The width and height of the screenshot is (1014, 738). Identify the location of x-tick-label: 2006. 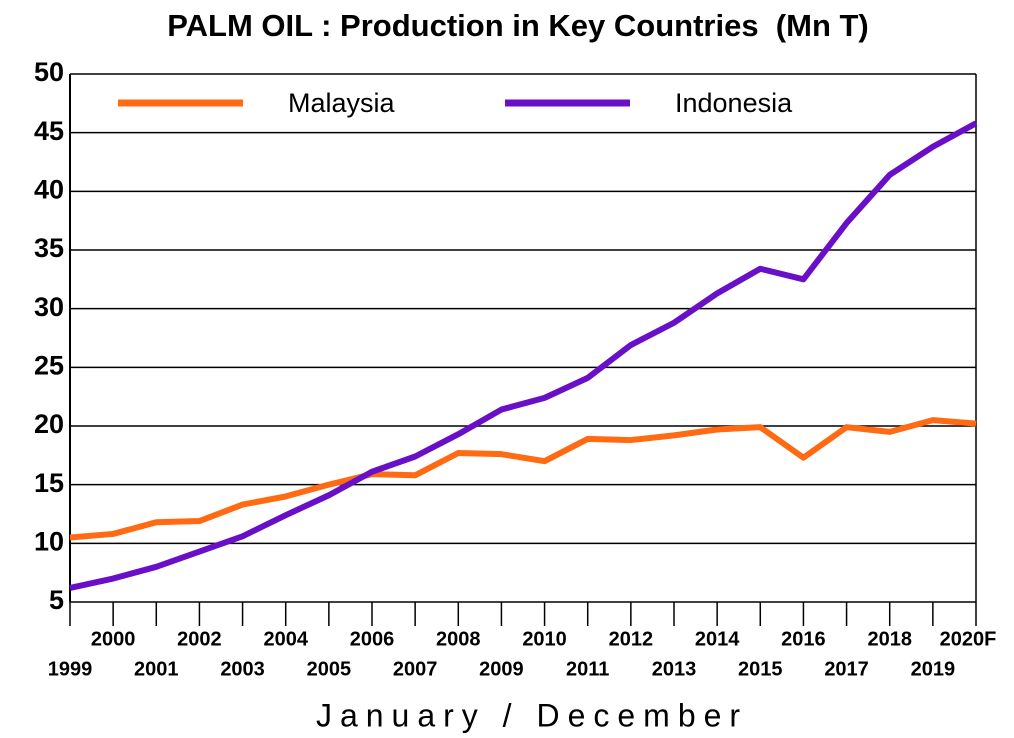
(372, 639).